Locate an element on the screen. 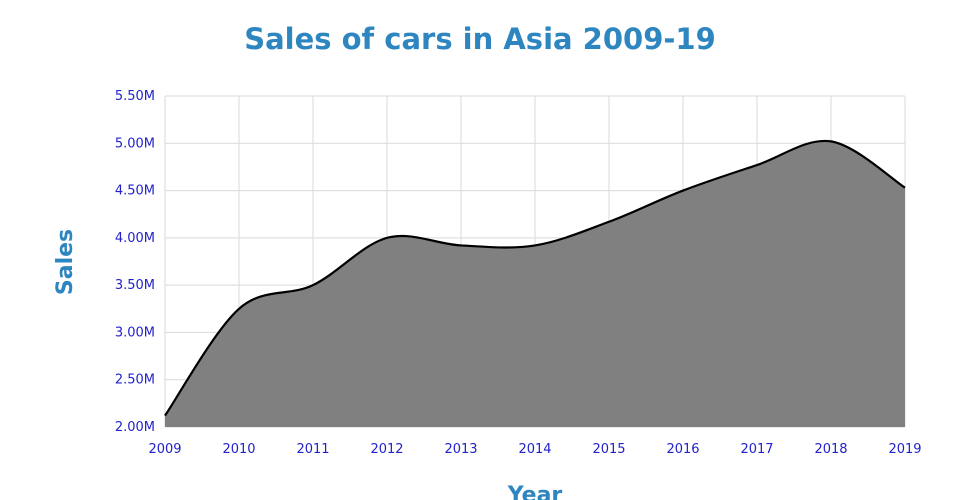 This screenshot has height=500, width=960. y-tick-label: 2.50M is located at coordinates (135, 380).